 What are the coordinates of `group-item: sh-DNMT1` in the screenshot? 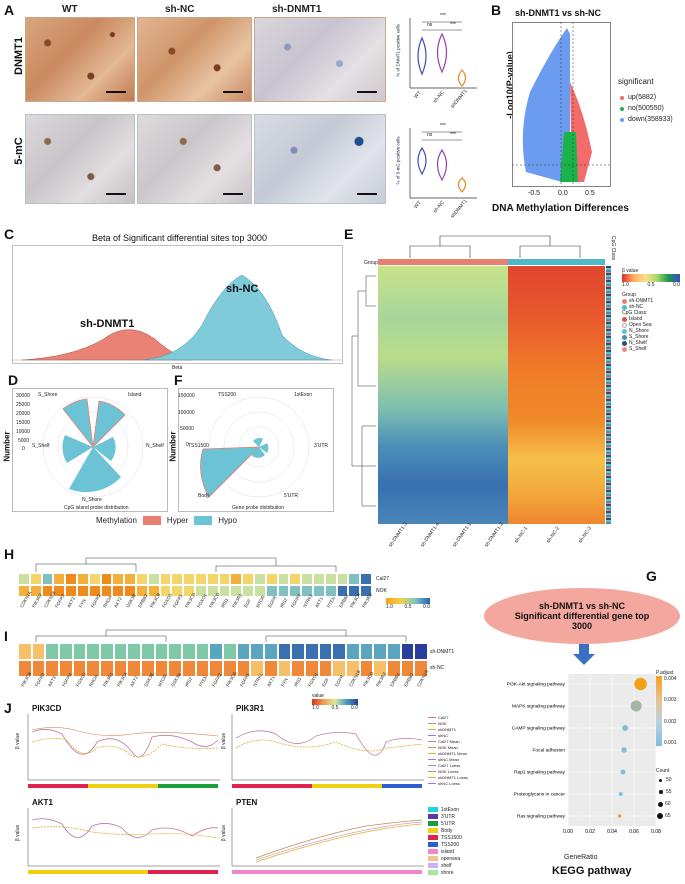 It's located at (641, 301).